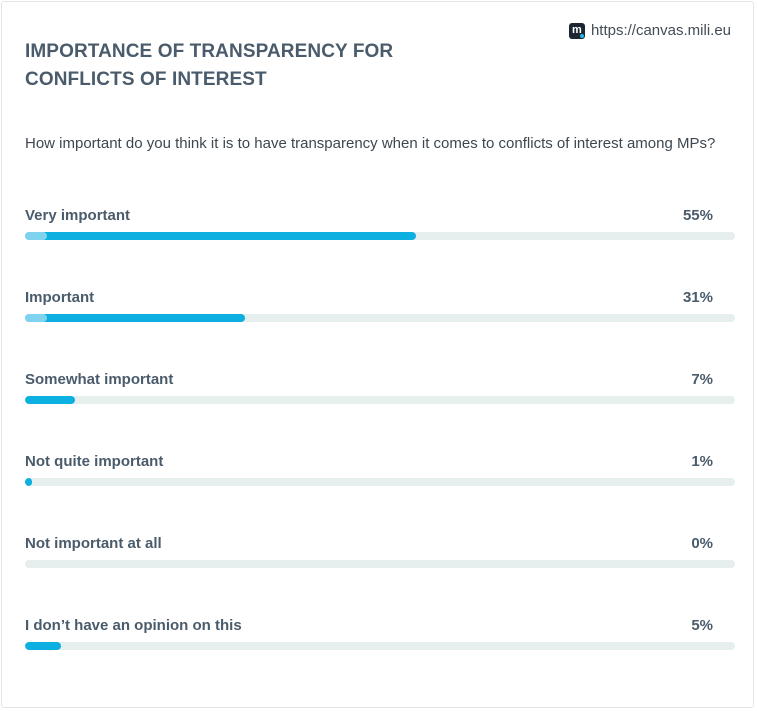  What do you see at coordinates (78, 215) in the screenshot?
I see `category-label: Very important` at bounding box center [78, 215].